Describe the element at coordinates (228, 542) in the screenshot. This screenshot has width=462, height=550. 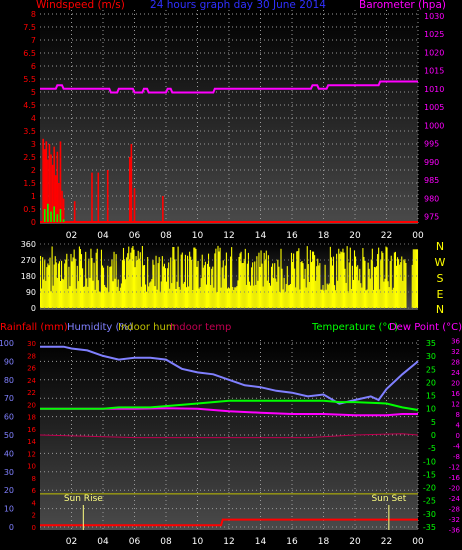
I see `x-tick-label: 12` at that location.